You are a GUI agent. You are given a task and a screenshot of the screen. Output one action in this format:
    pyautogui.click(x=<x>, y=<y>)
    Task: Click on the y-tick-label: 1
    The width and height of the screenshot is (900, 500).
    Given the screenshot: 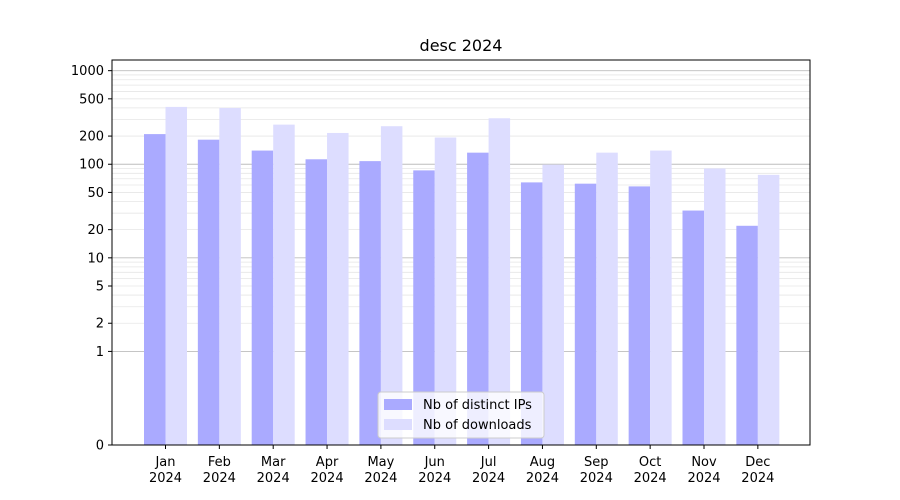 What is the action you would take?
    pyautogui.click(x=100, y=352)
    